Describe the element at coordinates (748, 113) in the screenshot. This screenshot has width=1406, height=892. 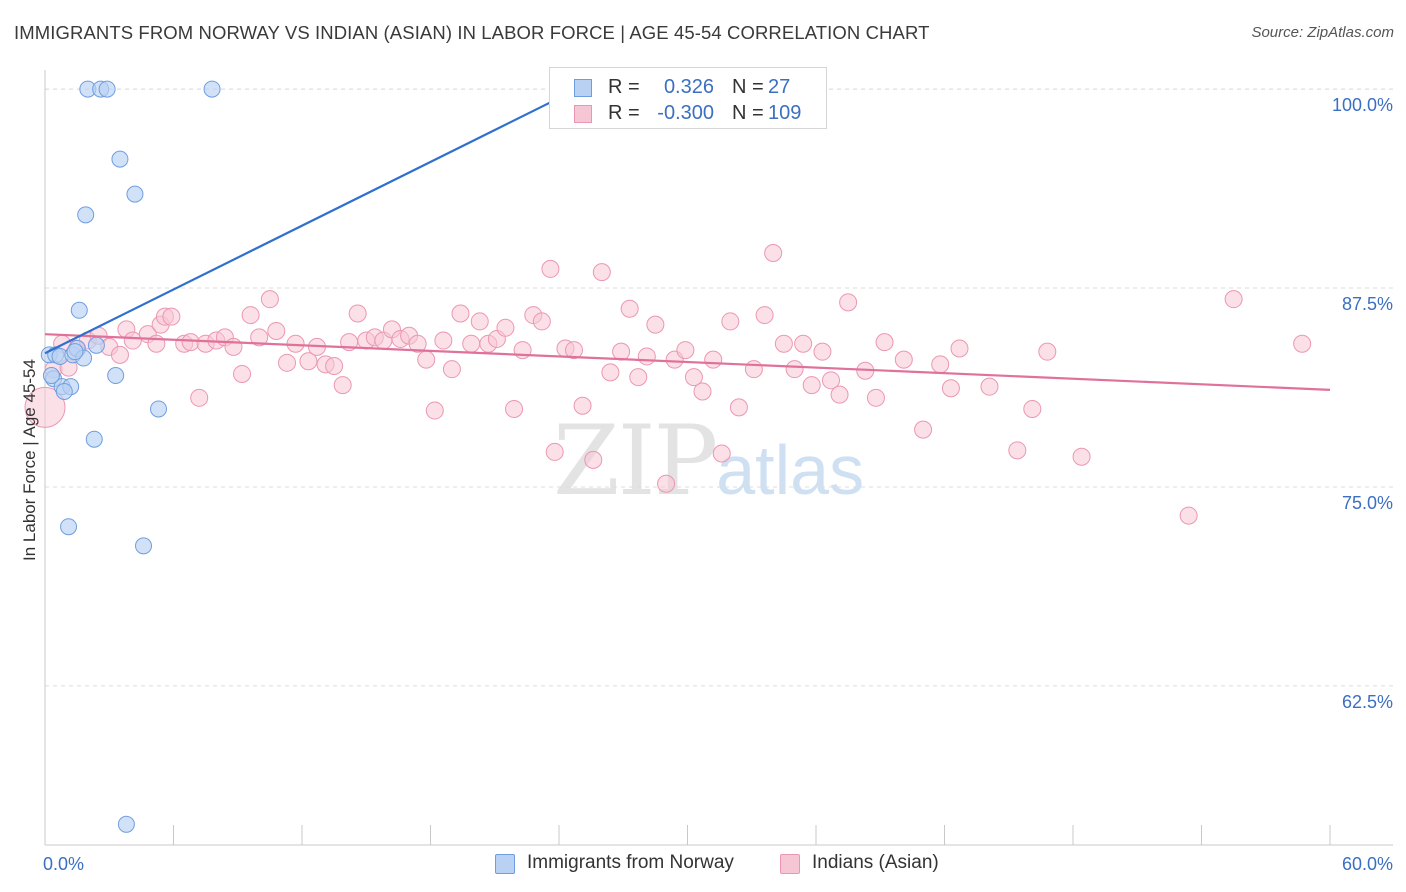
I see `n-label: N =` at that location.